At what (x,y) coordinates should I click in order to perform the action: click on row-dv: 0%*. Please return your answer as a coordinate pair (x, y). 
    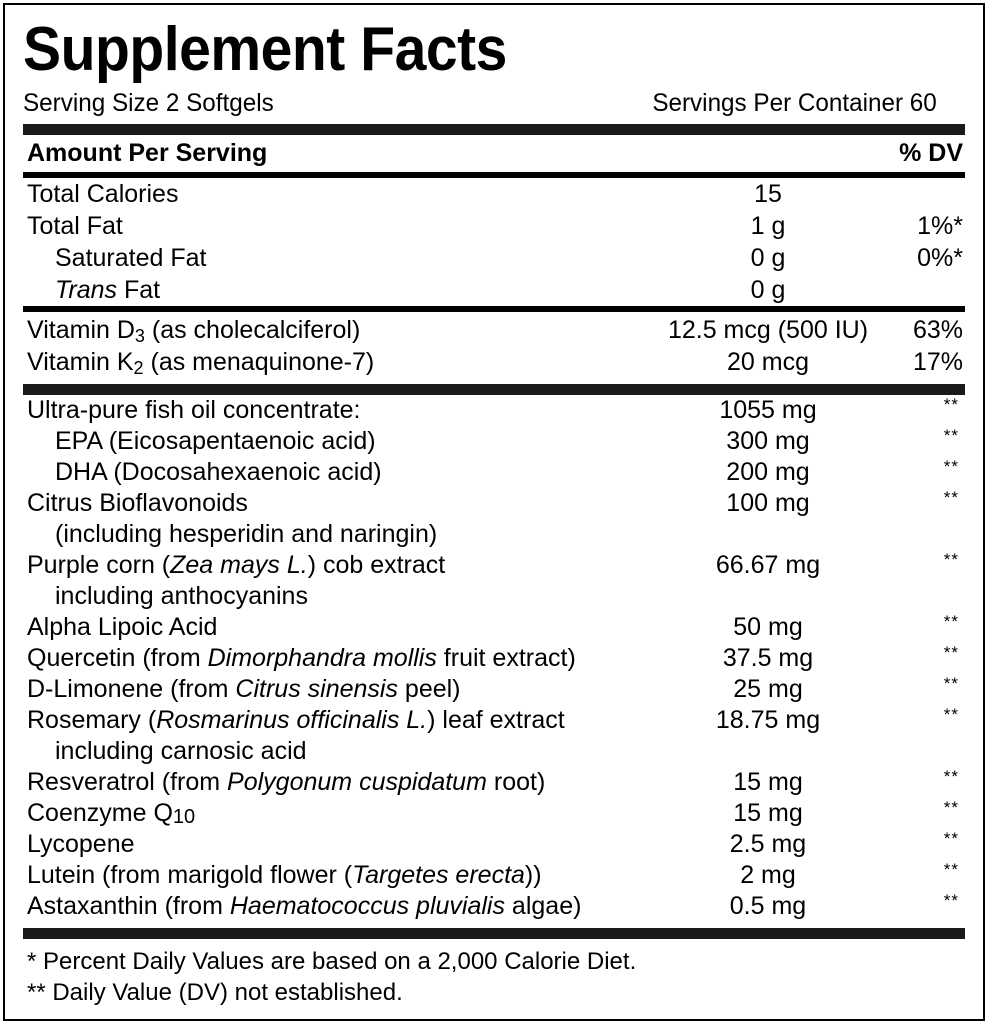
    Looking at the image, I should click on (940, 258).